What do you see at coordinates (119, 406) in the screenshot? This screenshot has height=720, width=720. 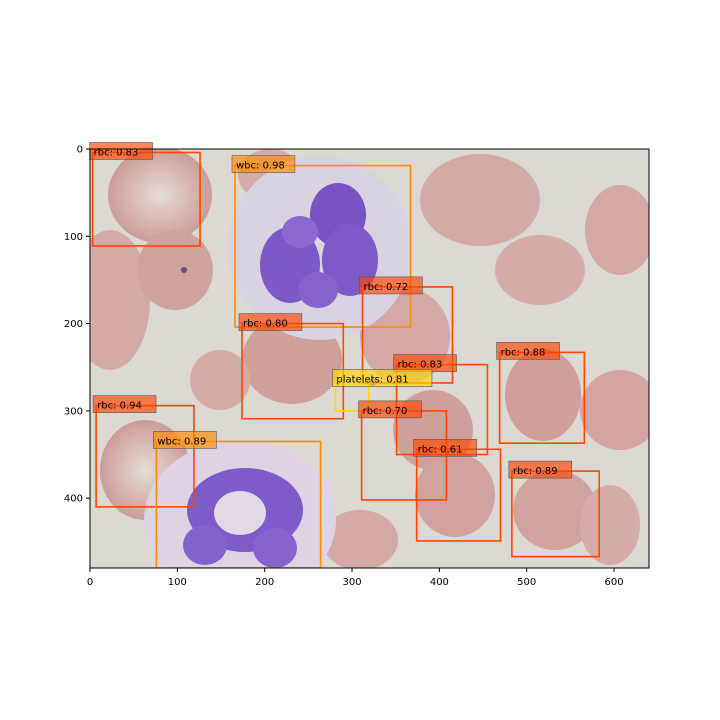 I see `detection-label: rbc: 0.94` at bounding box center [119, 406].